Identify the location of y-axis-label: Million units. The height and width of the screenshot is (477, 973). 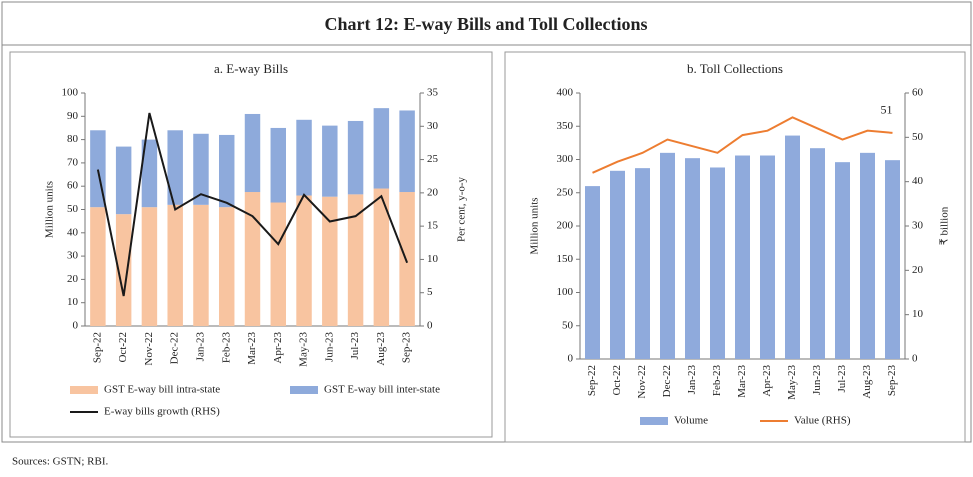
(535, 225).